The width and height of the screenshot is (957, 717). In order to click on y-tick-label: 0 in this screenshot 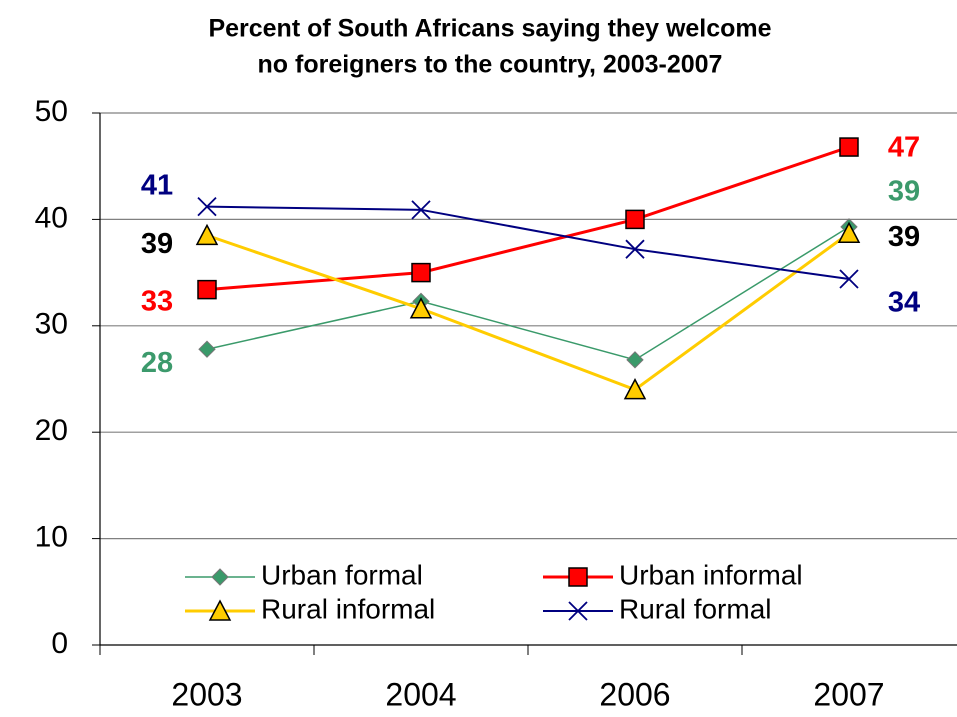, I will do `click(59, 643)`.